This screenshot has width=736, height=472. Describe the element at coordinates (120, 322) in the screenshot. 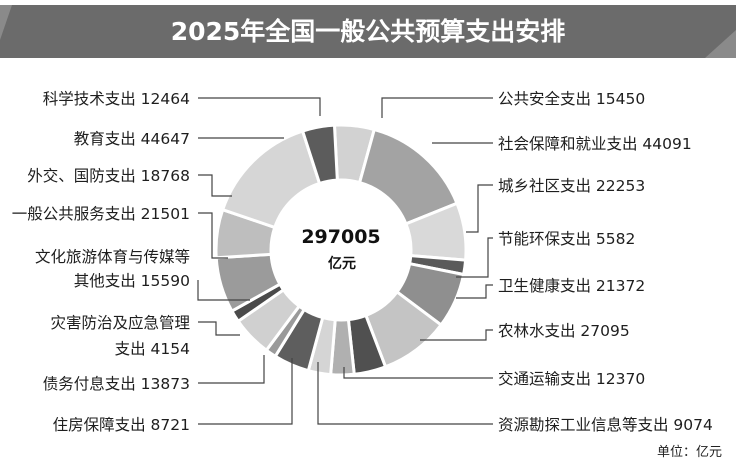

I see `slice-label: 灾害防治及应急管理` at that location.